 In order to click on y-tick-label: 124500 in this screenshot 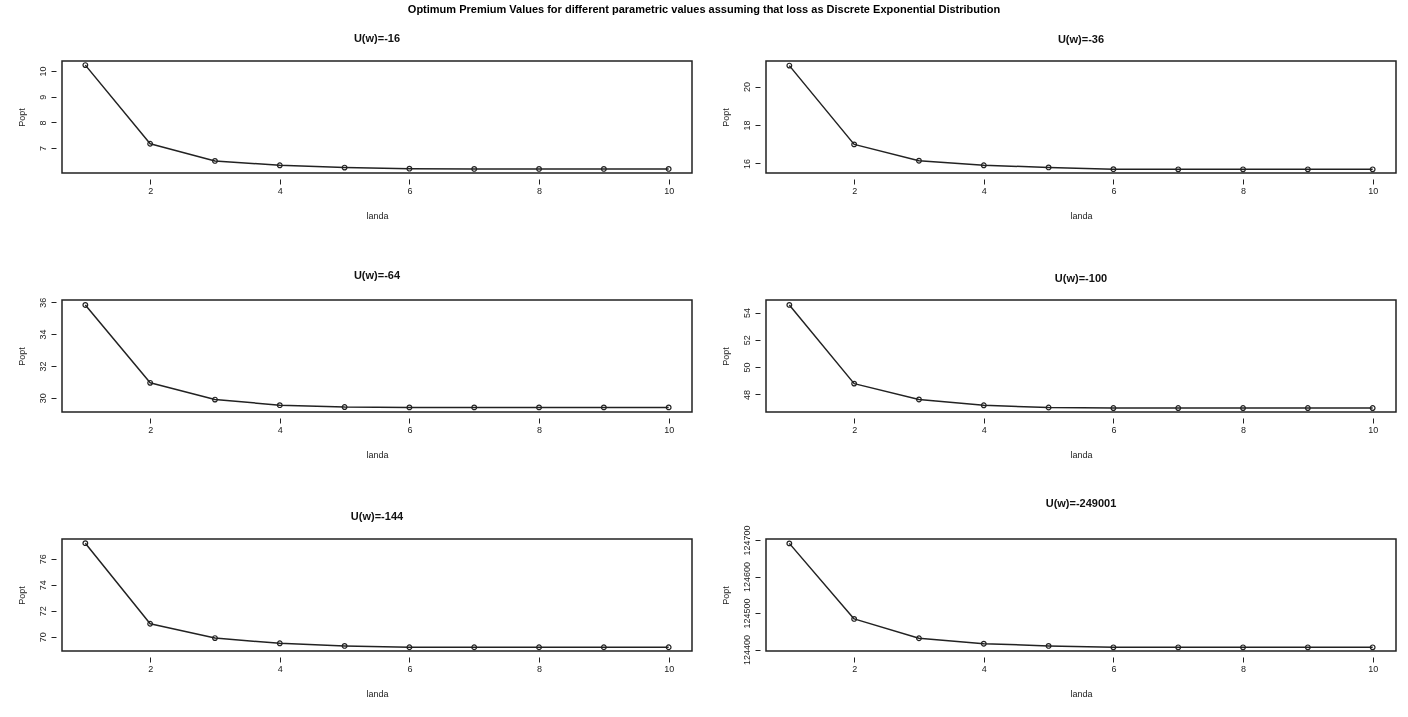, I will do `click(746, 613)`.